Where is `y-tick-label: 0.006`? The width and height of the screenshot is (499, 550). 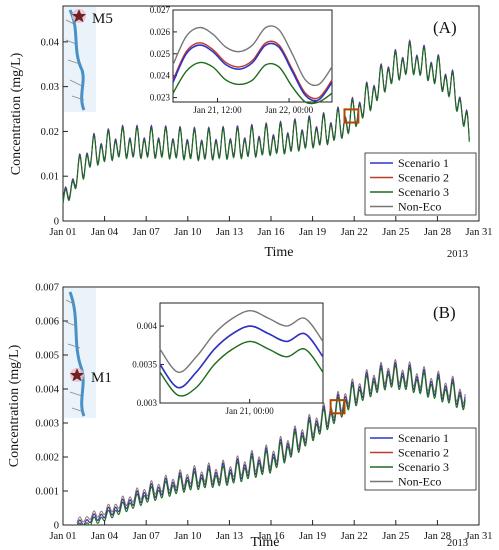 y-tick-label: 0.006 is located at coordinates (47, 322).